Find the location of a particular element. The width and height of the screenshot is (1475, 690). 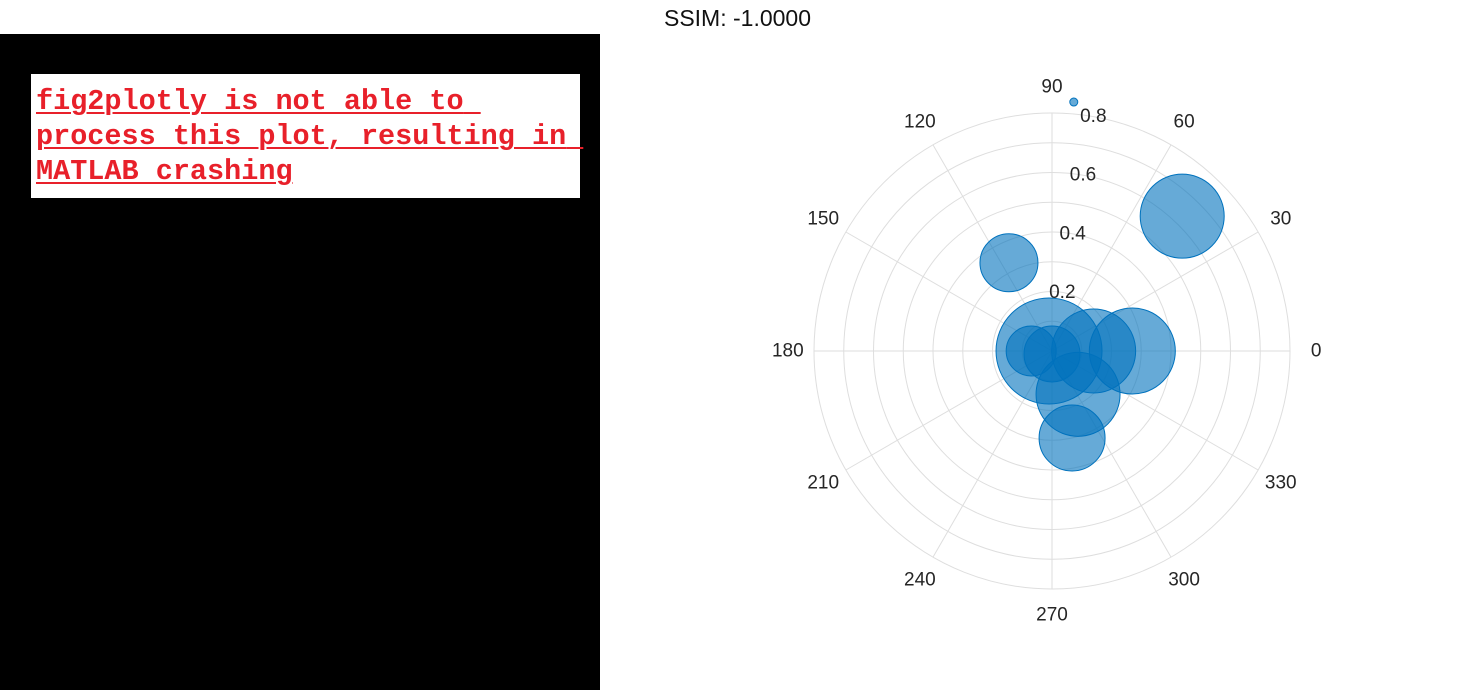

radius-tick-label-0.4: 0.4 is located at coordinates (1072, 233).